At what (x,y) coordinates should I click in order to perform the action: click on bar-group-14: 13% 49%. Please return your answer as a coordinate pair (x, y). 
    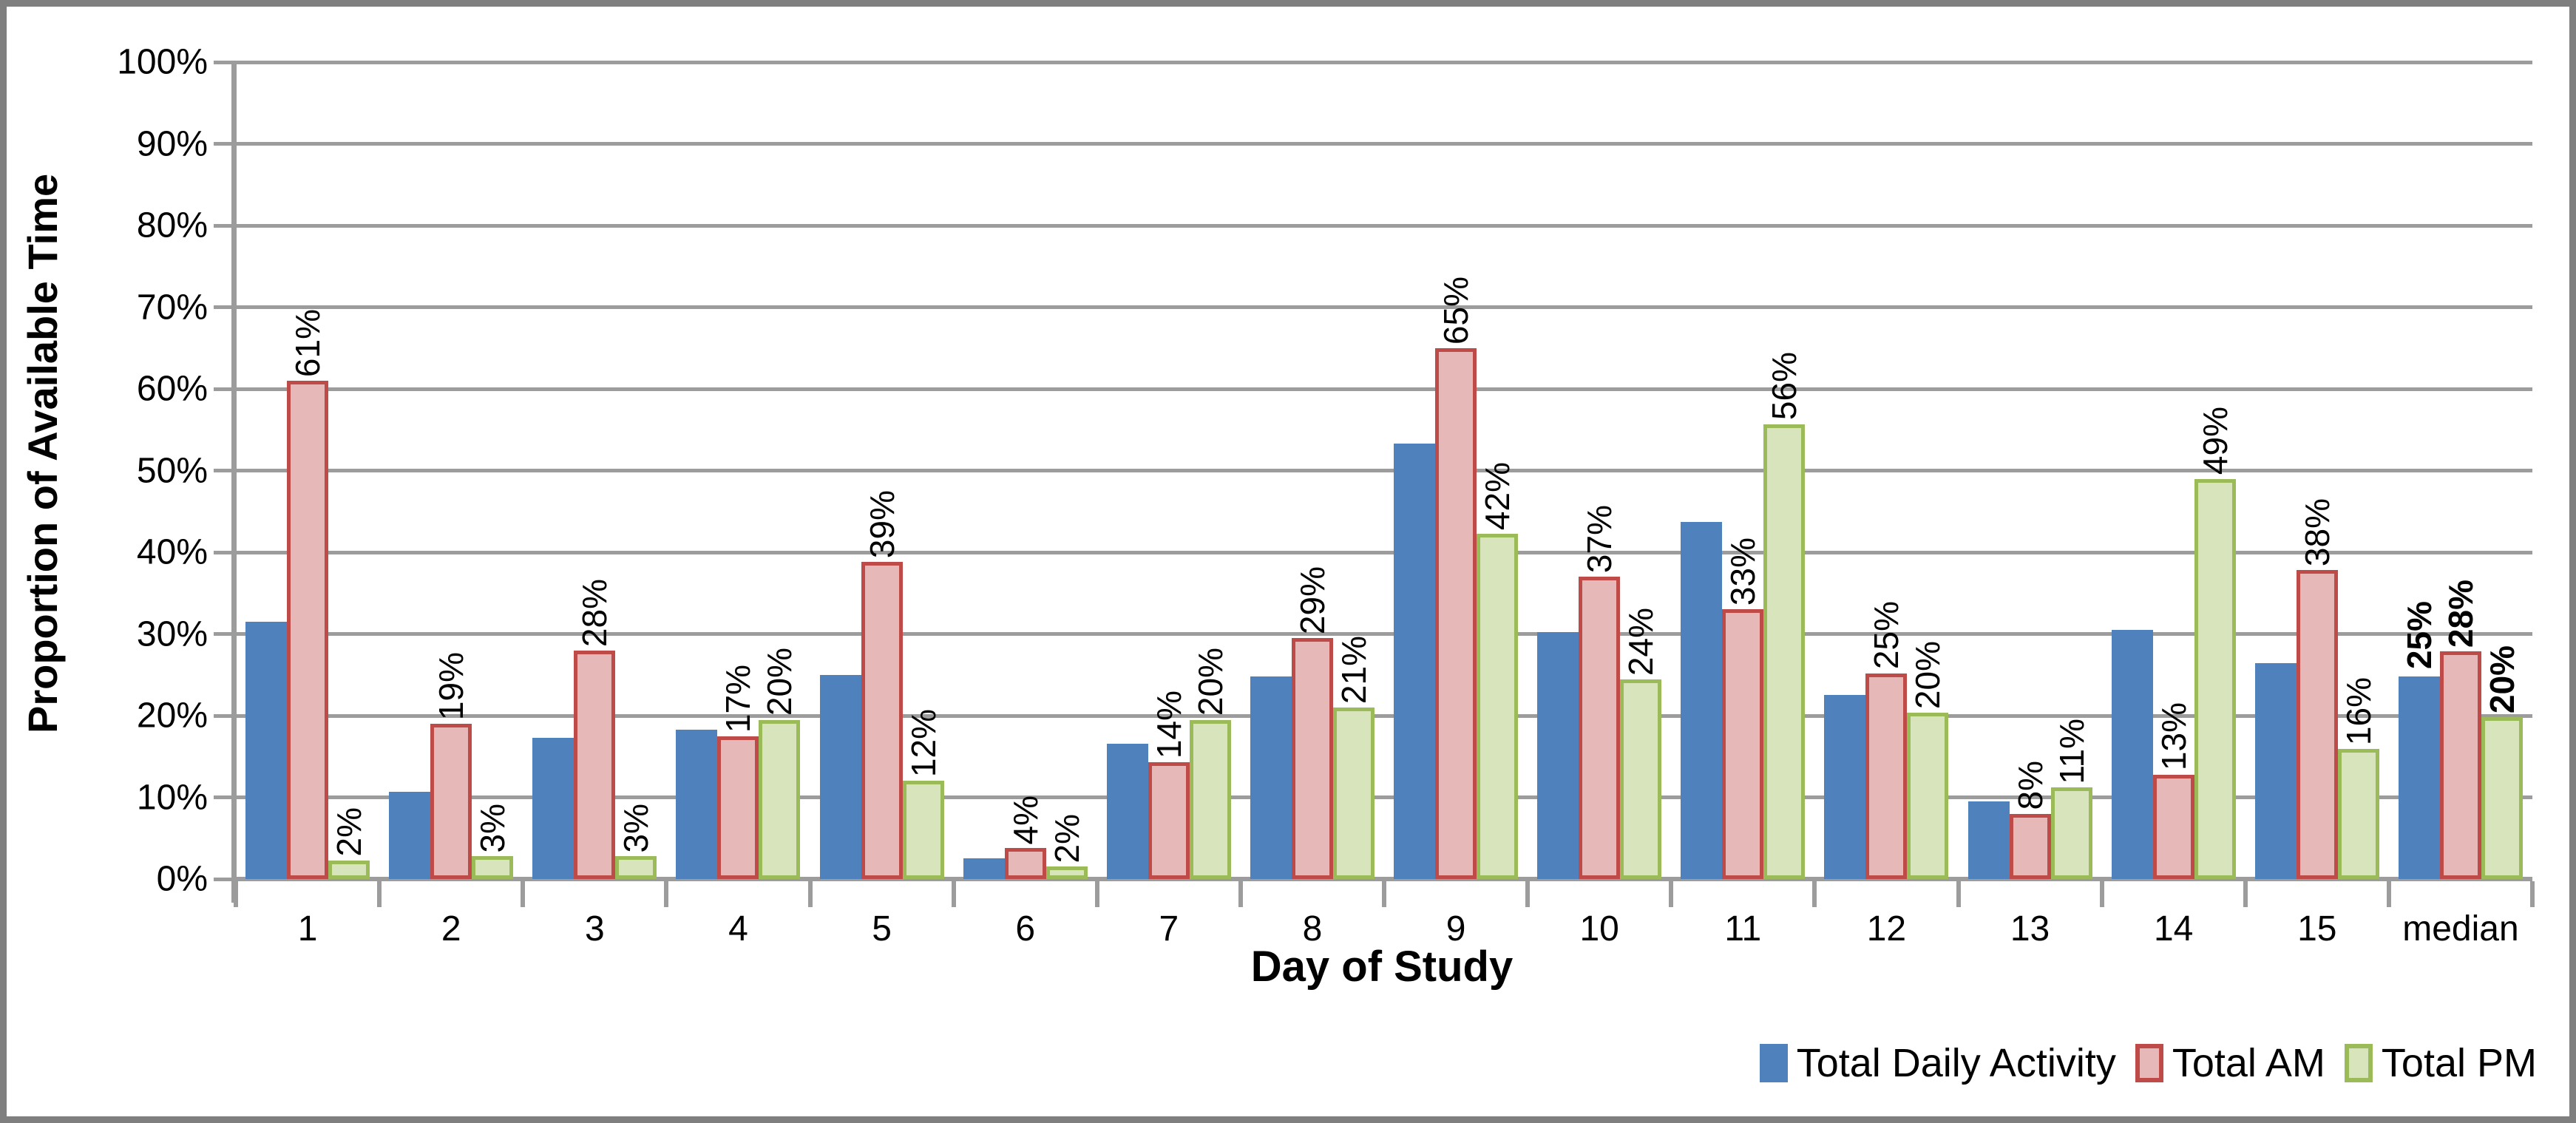
    Looking at the image, I should click on (2173, 470).